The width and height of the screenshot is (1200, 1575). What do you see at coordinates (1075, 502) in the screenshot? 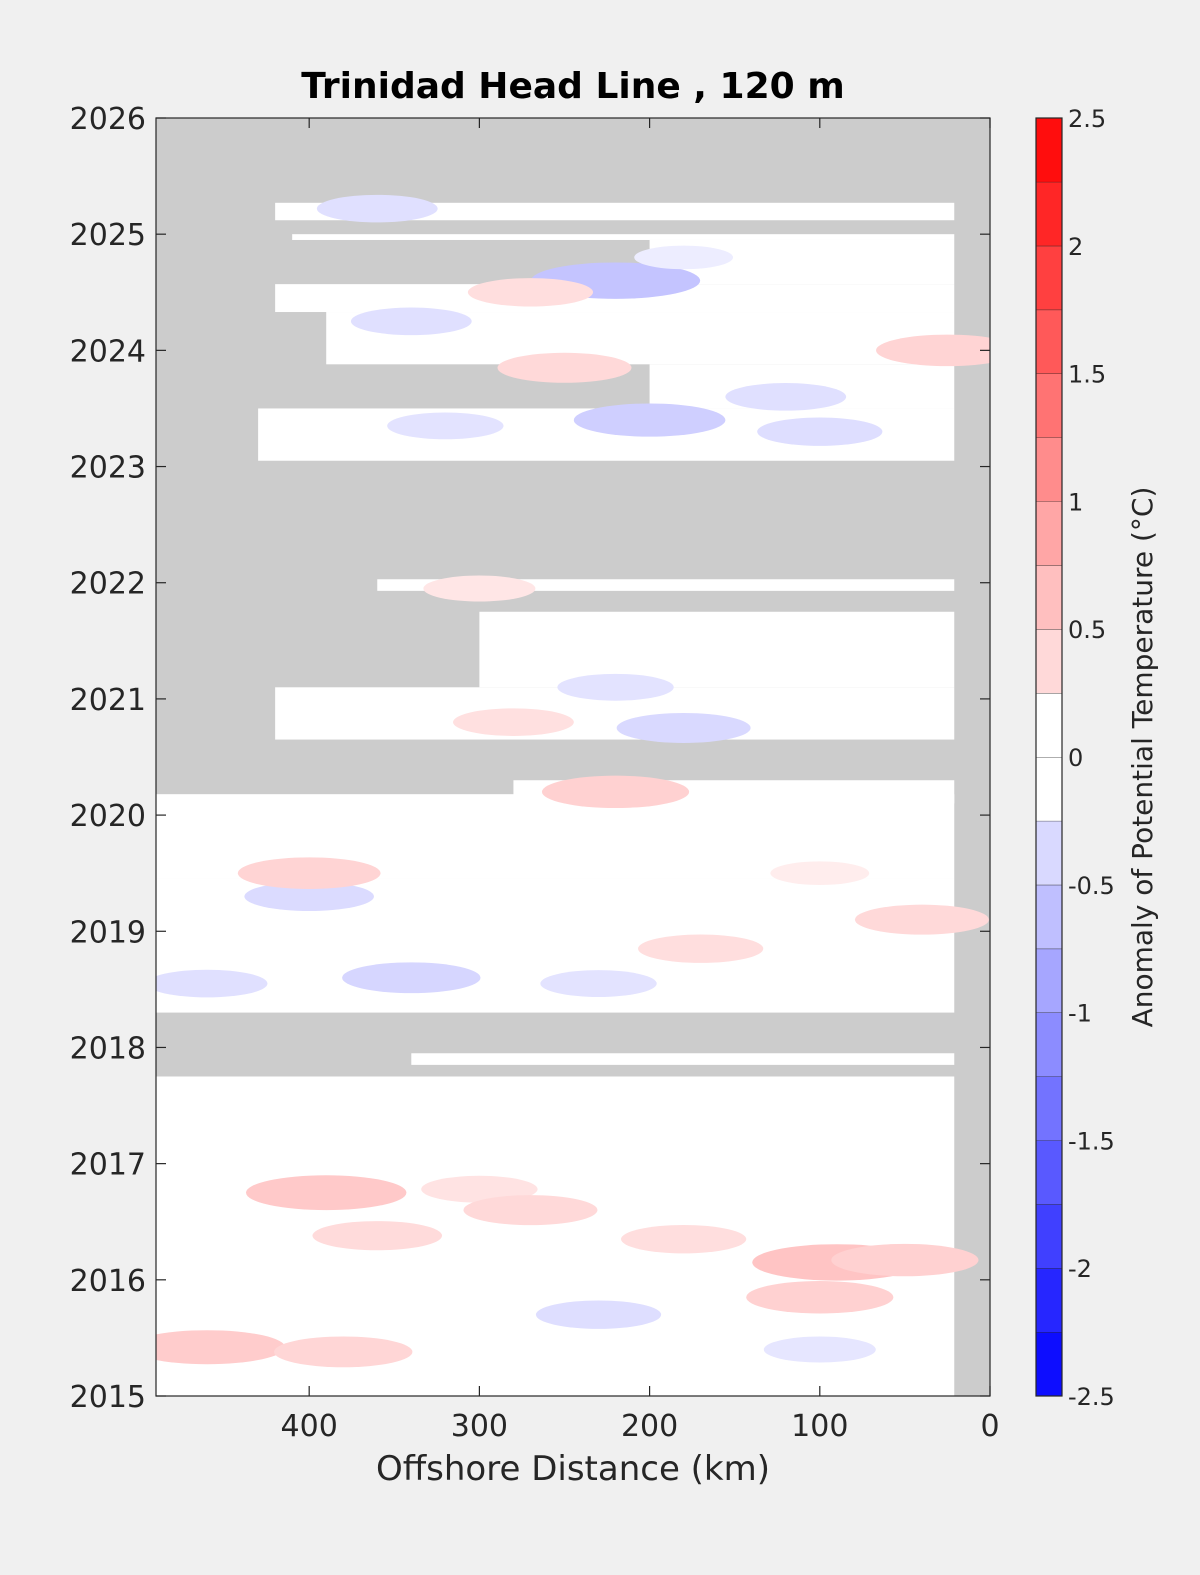
I see `colorbar-tick-label: 1` at bounding box center [1075, 502].